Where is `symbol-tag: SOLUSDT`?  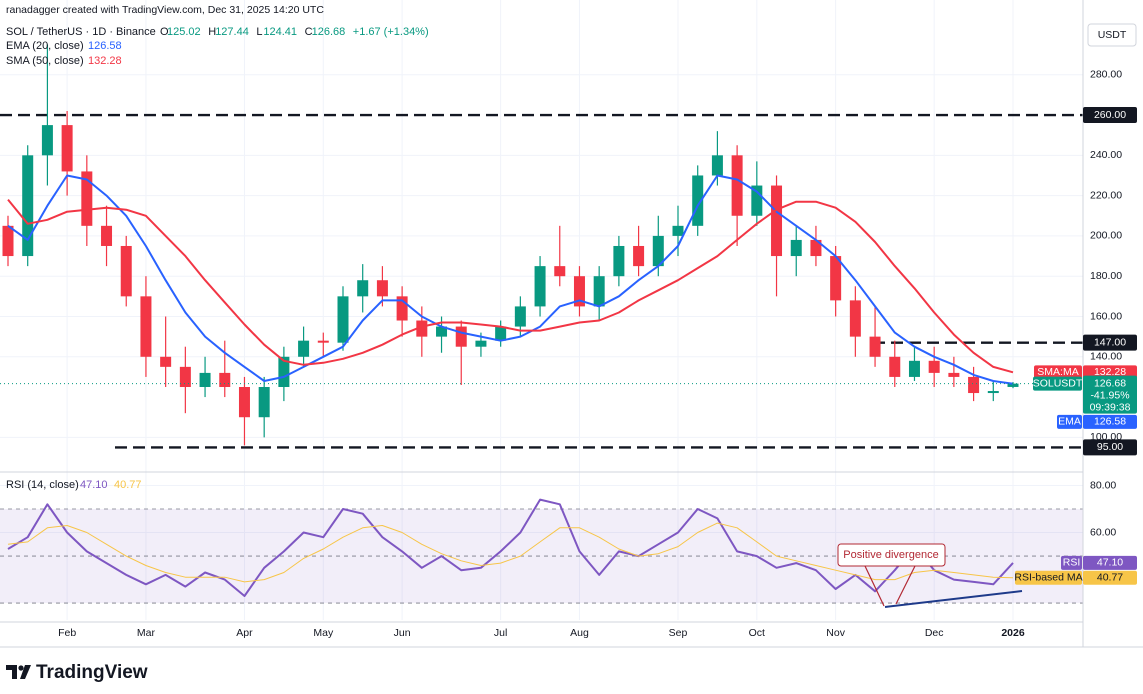
symbol-tag: SOLUSDT is located at coordinates (1058, 383).